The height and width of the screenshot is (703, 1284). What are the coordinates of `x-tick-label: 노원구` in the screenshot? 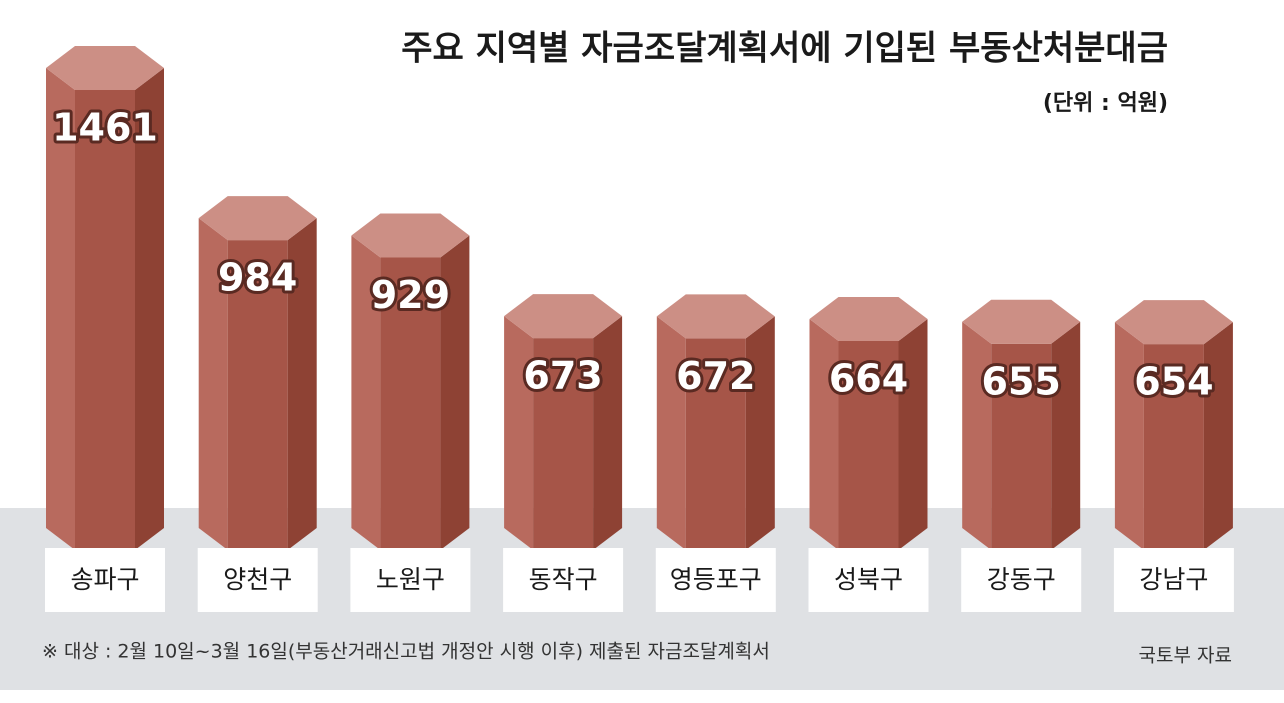 It's located at (410, 579).